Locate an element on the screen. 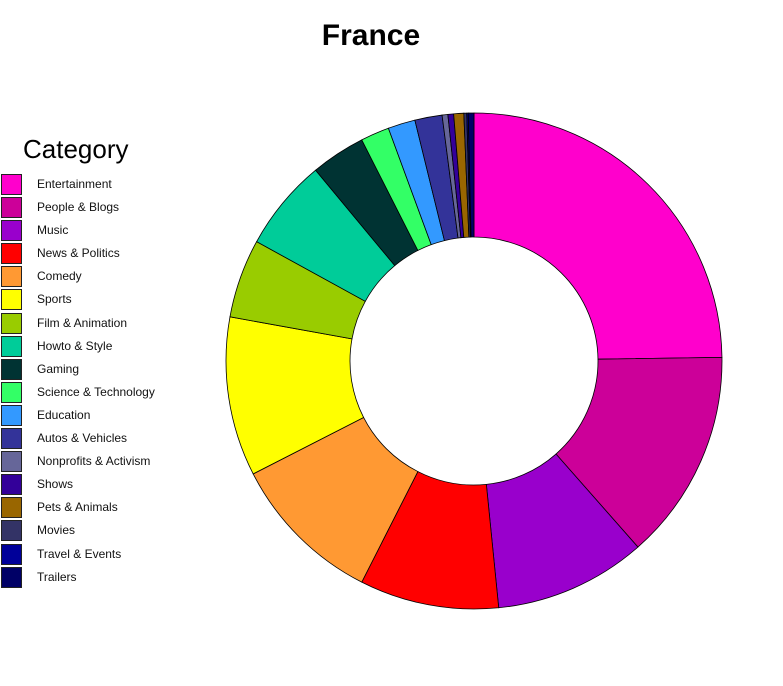 The height and width of the screenshot is (686, 783). legend-item: Autos & Vehicles is located at coordinates (100, 438).